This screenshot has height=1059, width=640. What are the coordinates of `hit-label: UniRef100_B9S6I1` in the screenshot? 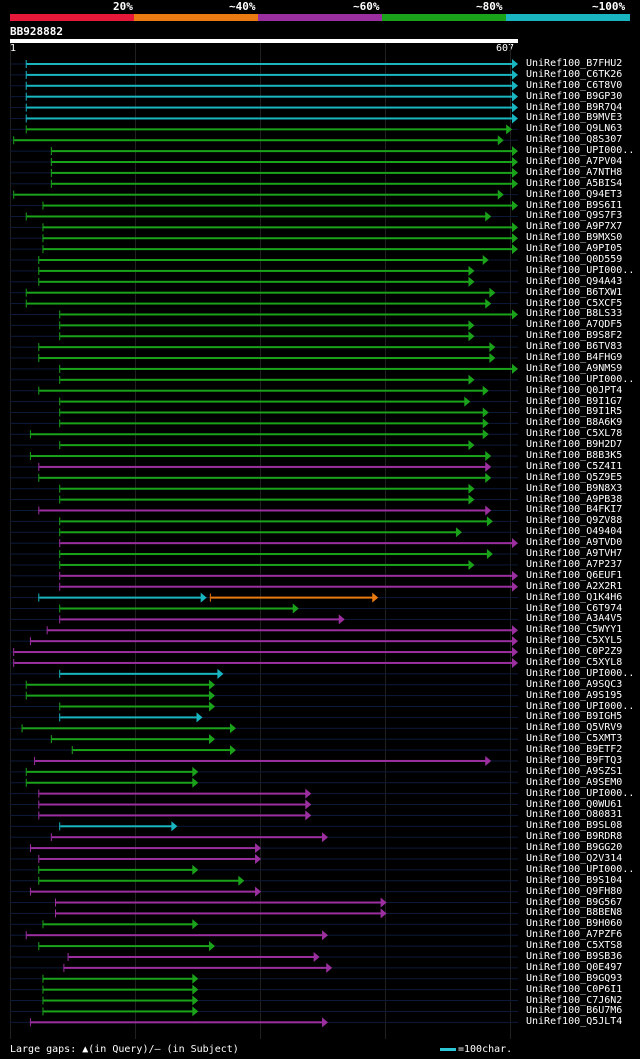 It's located at (574, 205).